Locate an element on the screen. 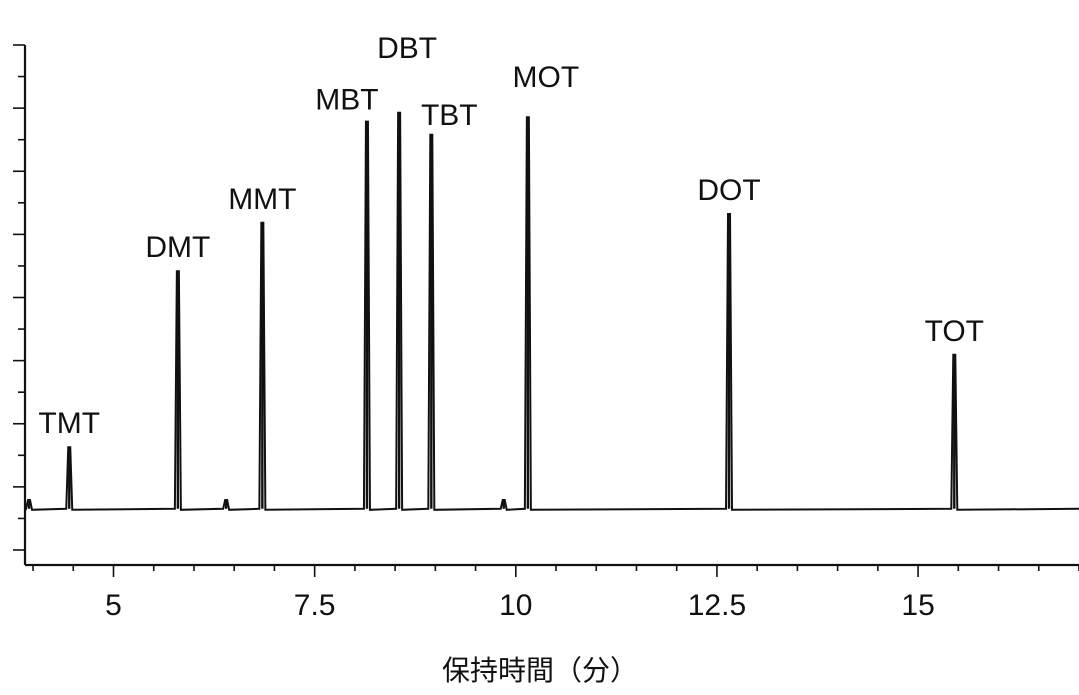 The height and width of the screenshot is (695, 1079). peak-label: DOT is located at coordinates (728, 190).